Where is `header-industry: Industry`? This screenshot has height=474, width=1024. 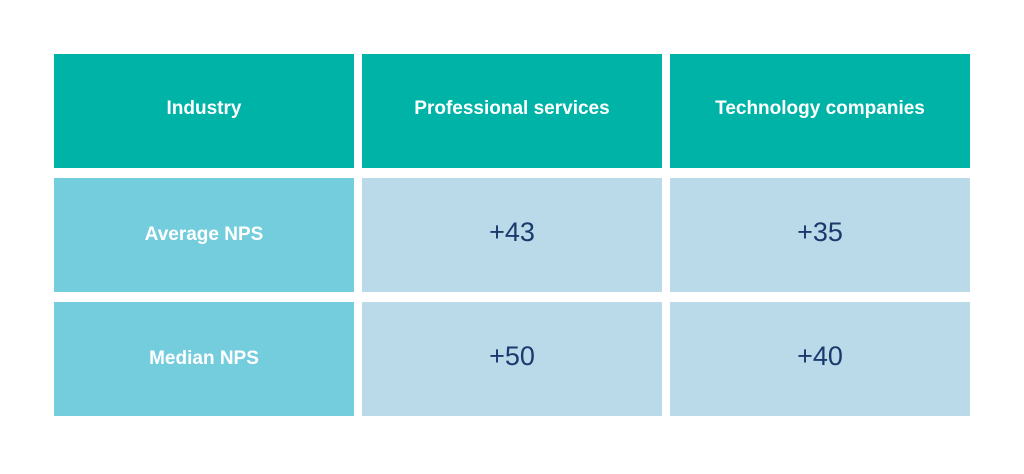 header-industry: Industry is located at coordinates (204, 111).